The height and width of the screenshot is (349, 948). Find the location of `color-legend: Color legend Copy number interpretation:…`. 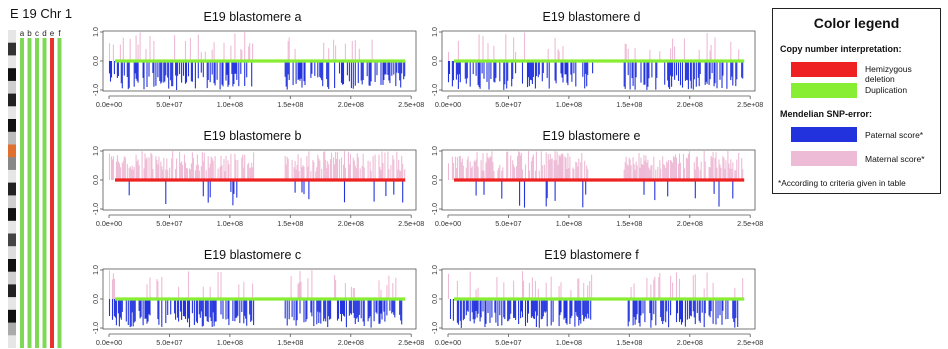

color-legend: Color legend Copy number interpretation:… is located at coordinates (856, 101).